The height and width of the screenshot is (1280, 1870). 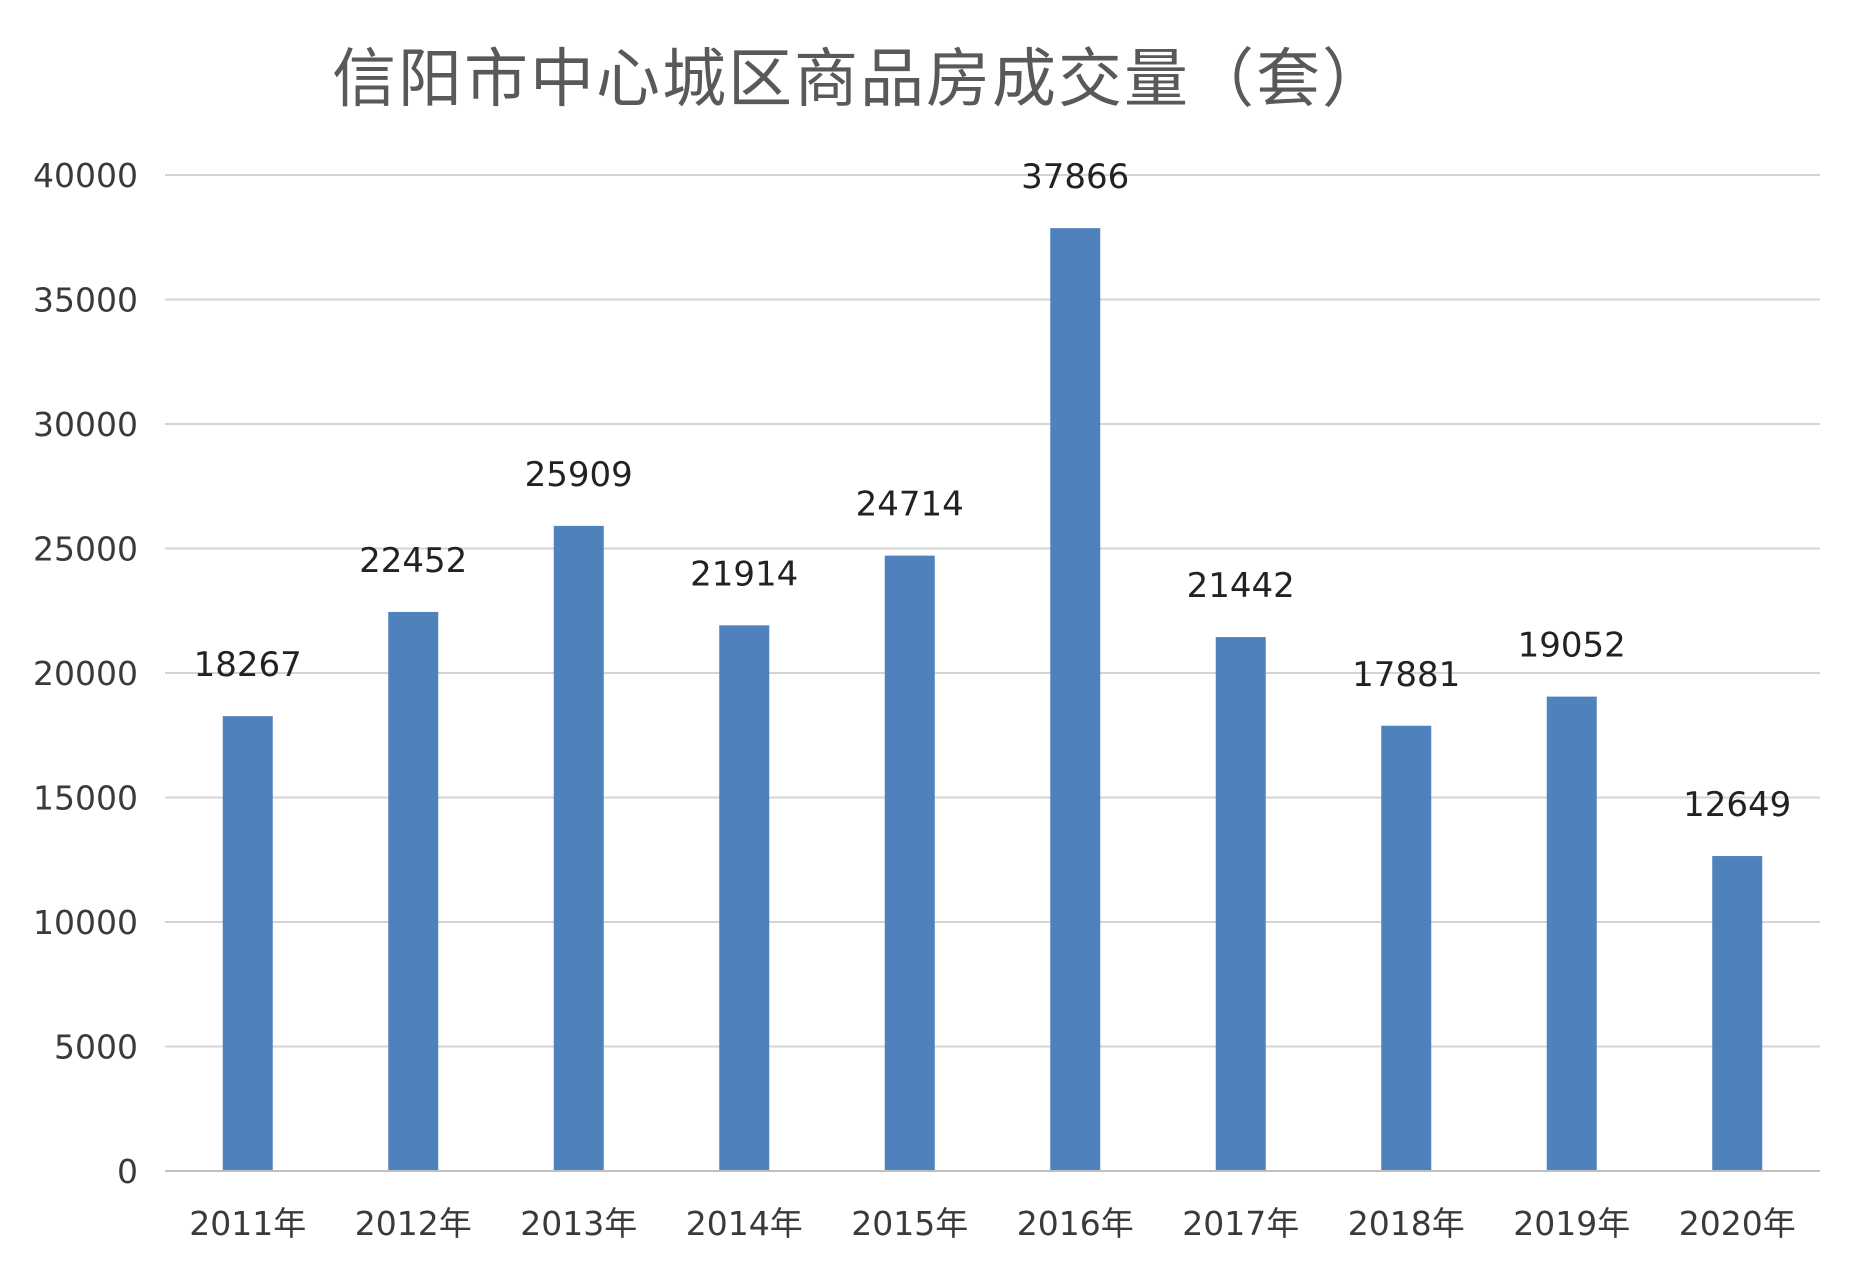 What do you see at coordinates (85, 798) in the screenshot?
I see `y-tick-label: 15000` at bounding box center [85, 798].